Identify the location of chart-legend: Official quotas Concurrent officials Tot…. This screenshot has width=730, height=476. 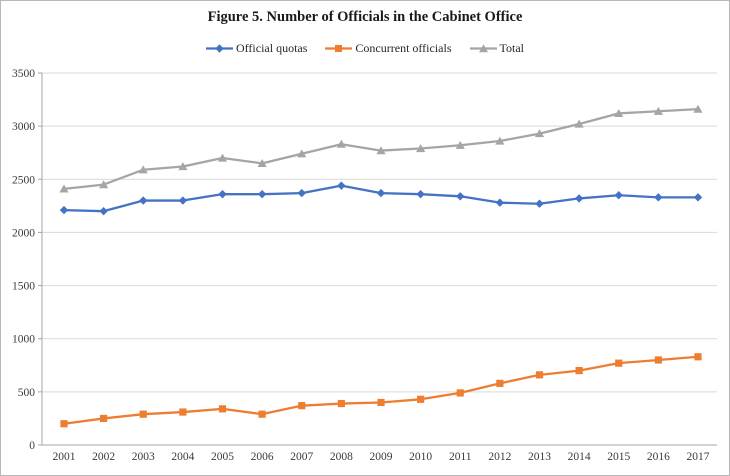
(365, 48).